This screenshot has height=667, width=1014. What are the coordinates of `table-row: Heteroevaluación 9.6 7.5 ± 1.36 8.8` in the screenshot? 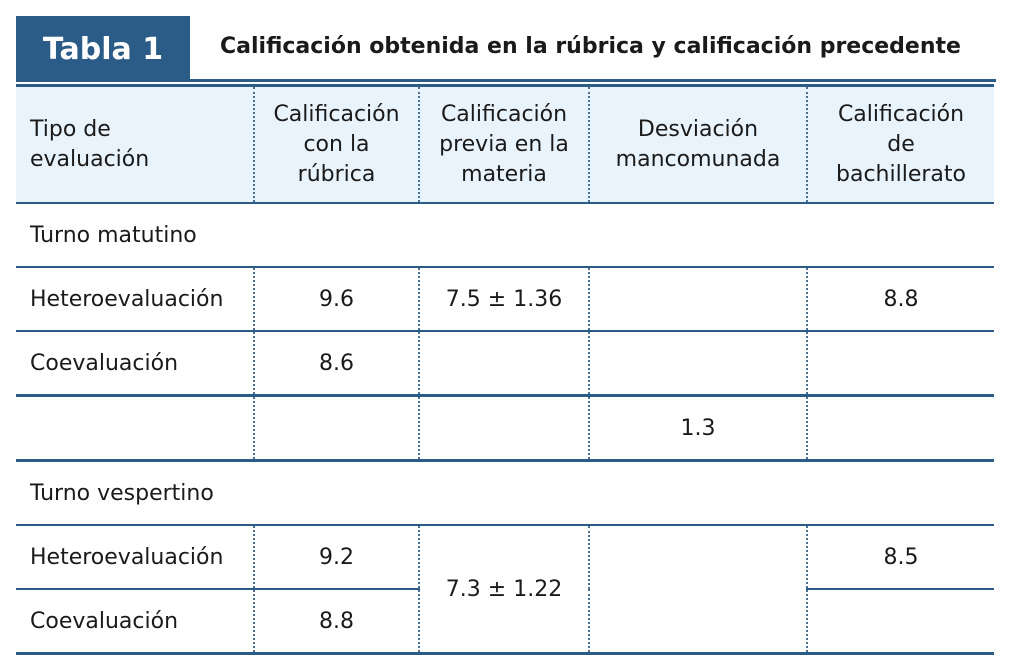 It's located at (505, 299).